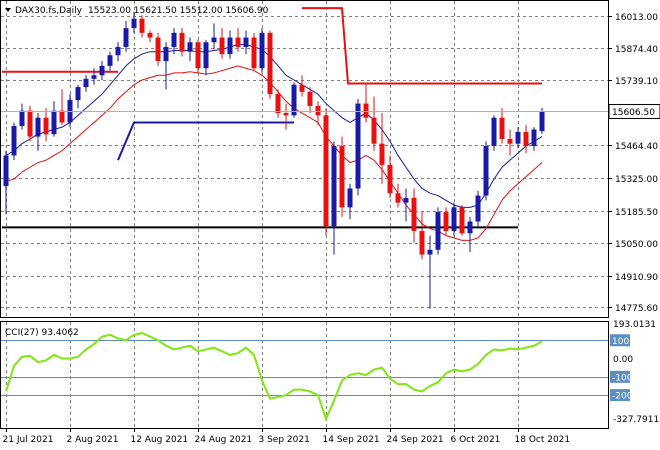 Image resolution: width=660 pixels, height=450 pixels. Describe the element at coordinates (422, 46) in the screenshot. I see `resistance-step-line` at that location.